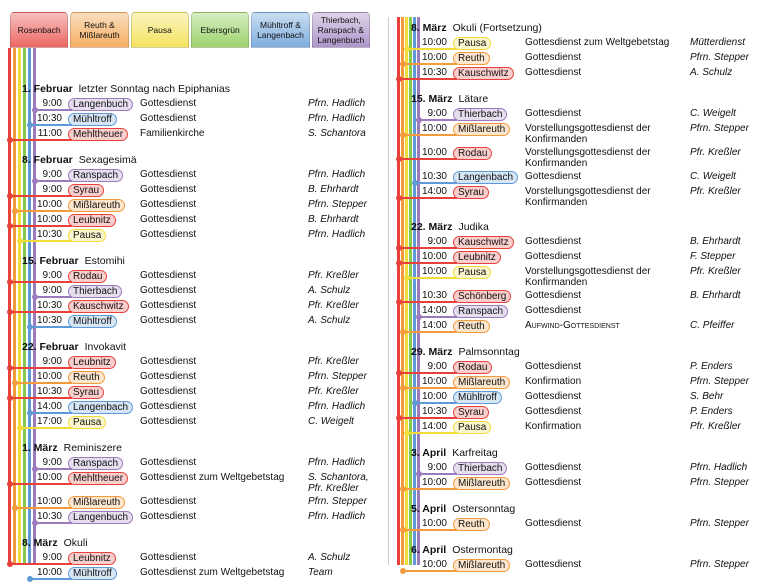 This screenshot has height=582, width=768. Describe the element at coordinates (49, 133) in the screenshot. I see `time: 11:00` at that location.